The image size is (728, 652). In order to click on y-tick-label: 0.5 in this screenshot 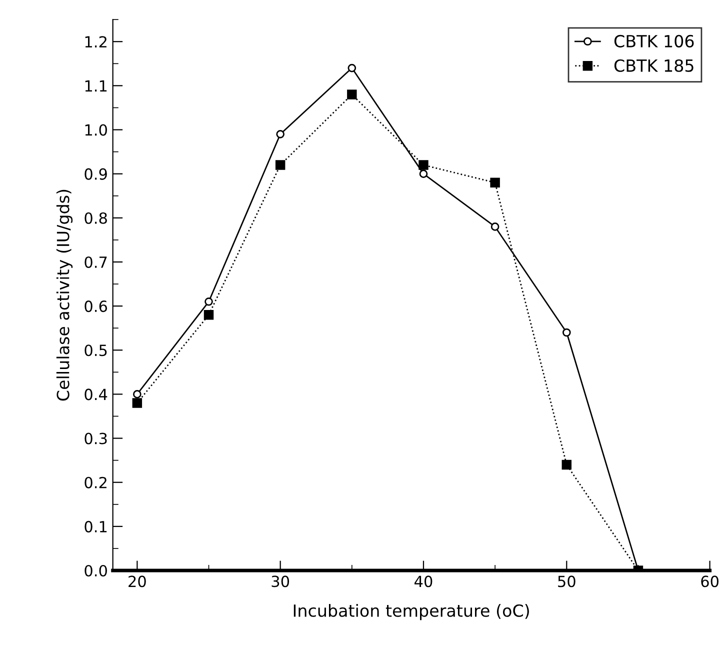, I will do `click(95, 350)`.